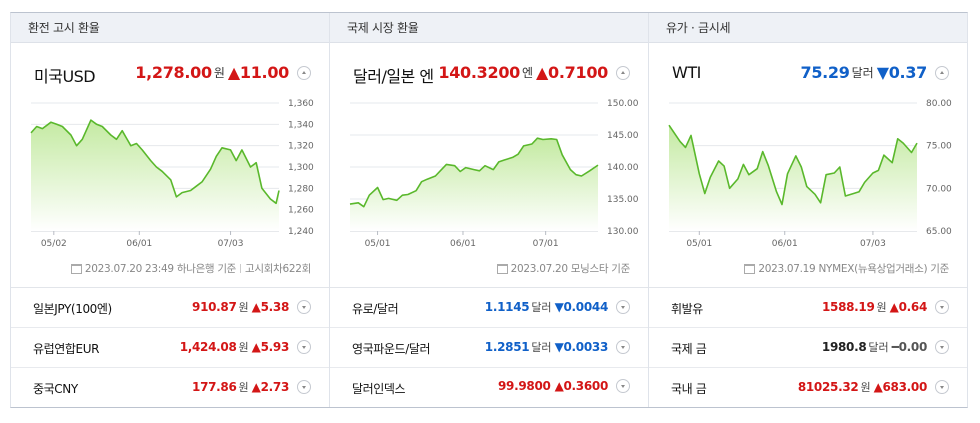 The height and width of the screenshot is (423, 980). What do you see at coordinates (524, 386) in the screenshot?
I see `sub-row-value: 99.9800` at bounding box center [524, 386].